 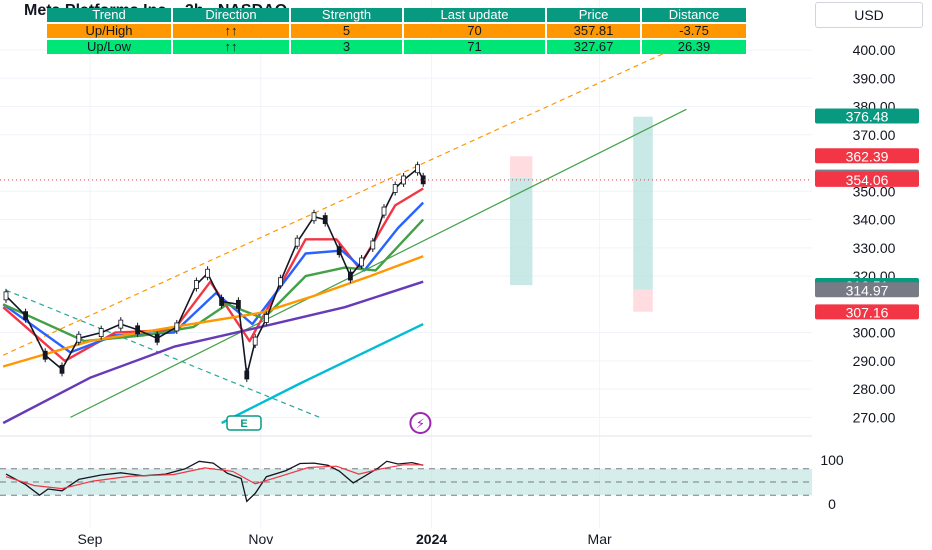 I want to click on price-tick-label: 270.00, so click(x=874, y=417).